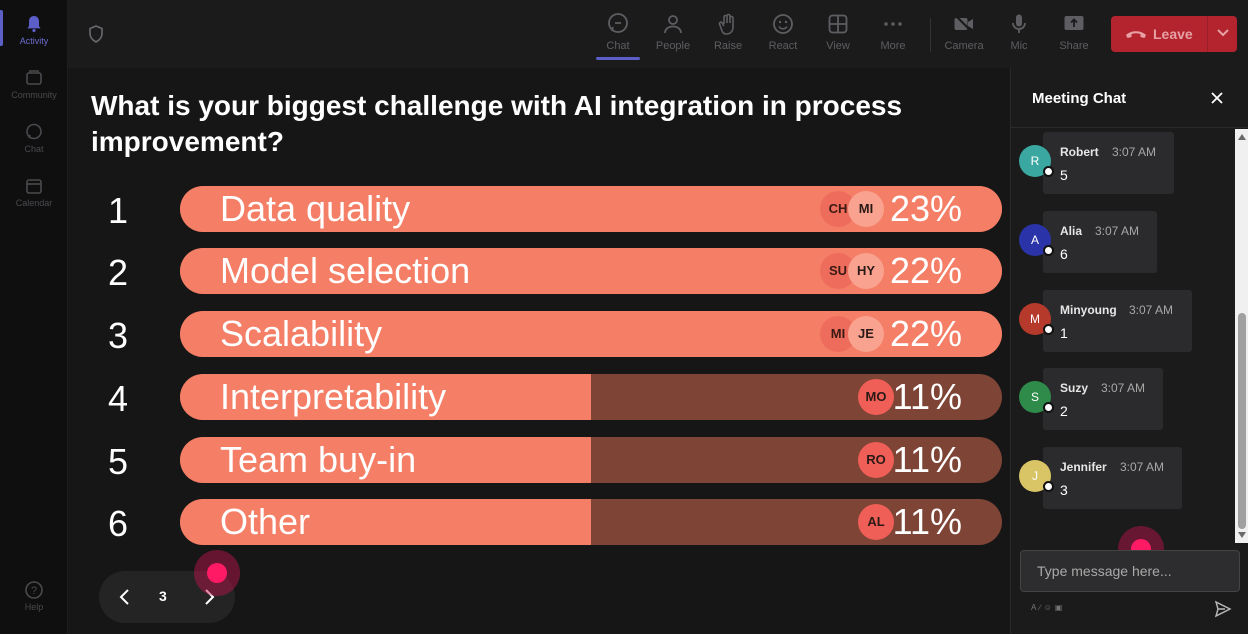 The image size is (1248, 634). Describe the element at coordinates (964, 24) in the screenshot. I see `camera-off-icon` at that location.